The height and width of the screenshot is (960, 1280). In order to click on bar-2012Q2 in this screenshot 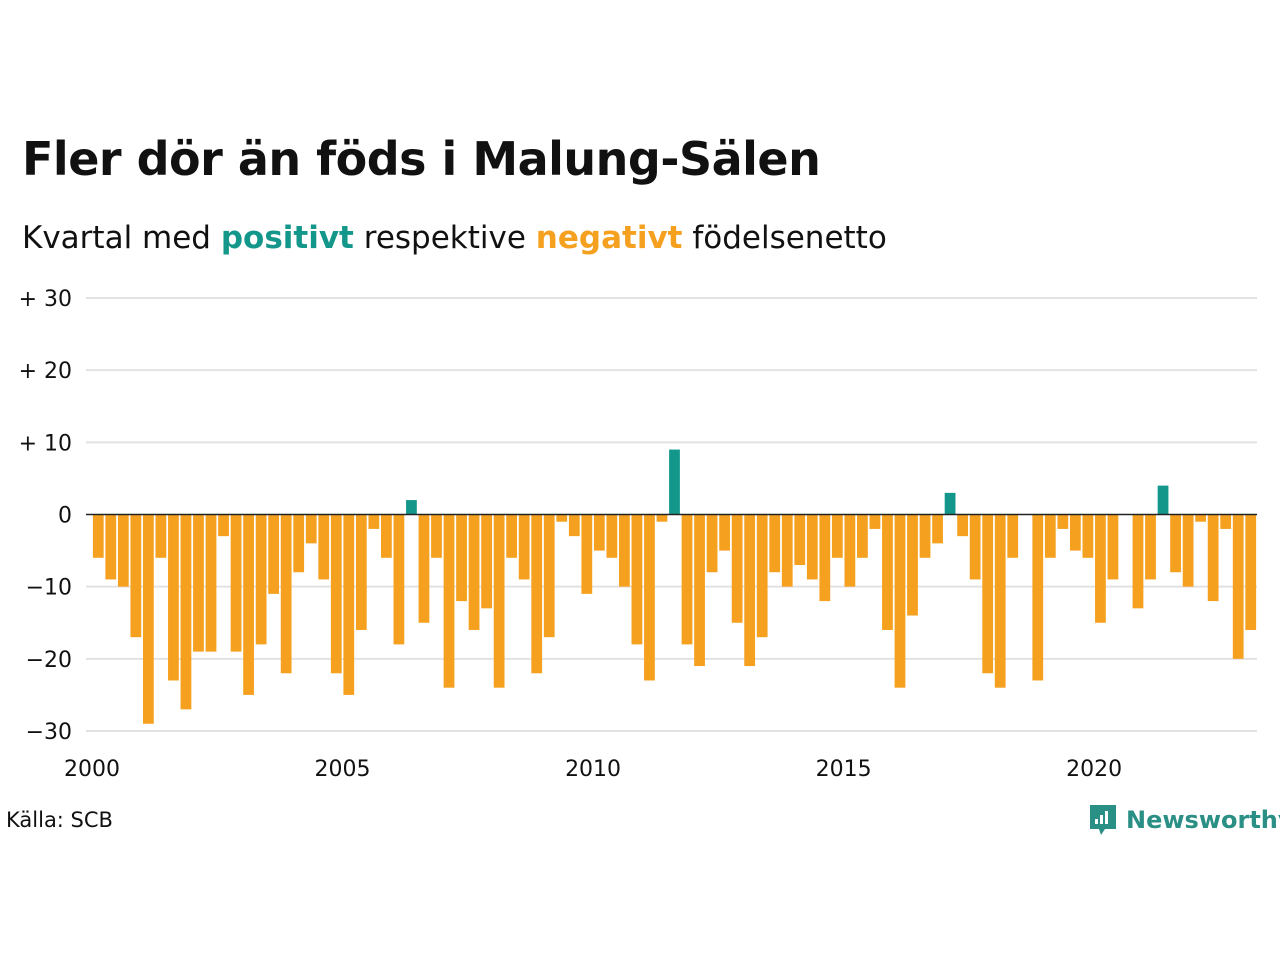, I will do `click(712, 543)`.